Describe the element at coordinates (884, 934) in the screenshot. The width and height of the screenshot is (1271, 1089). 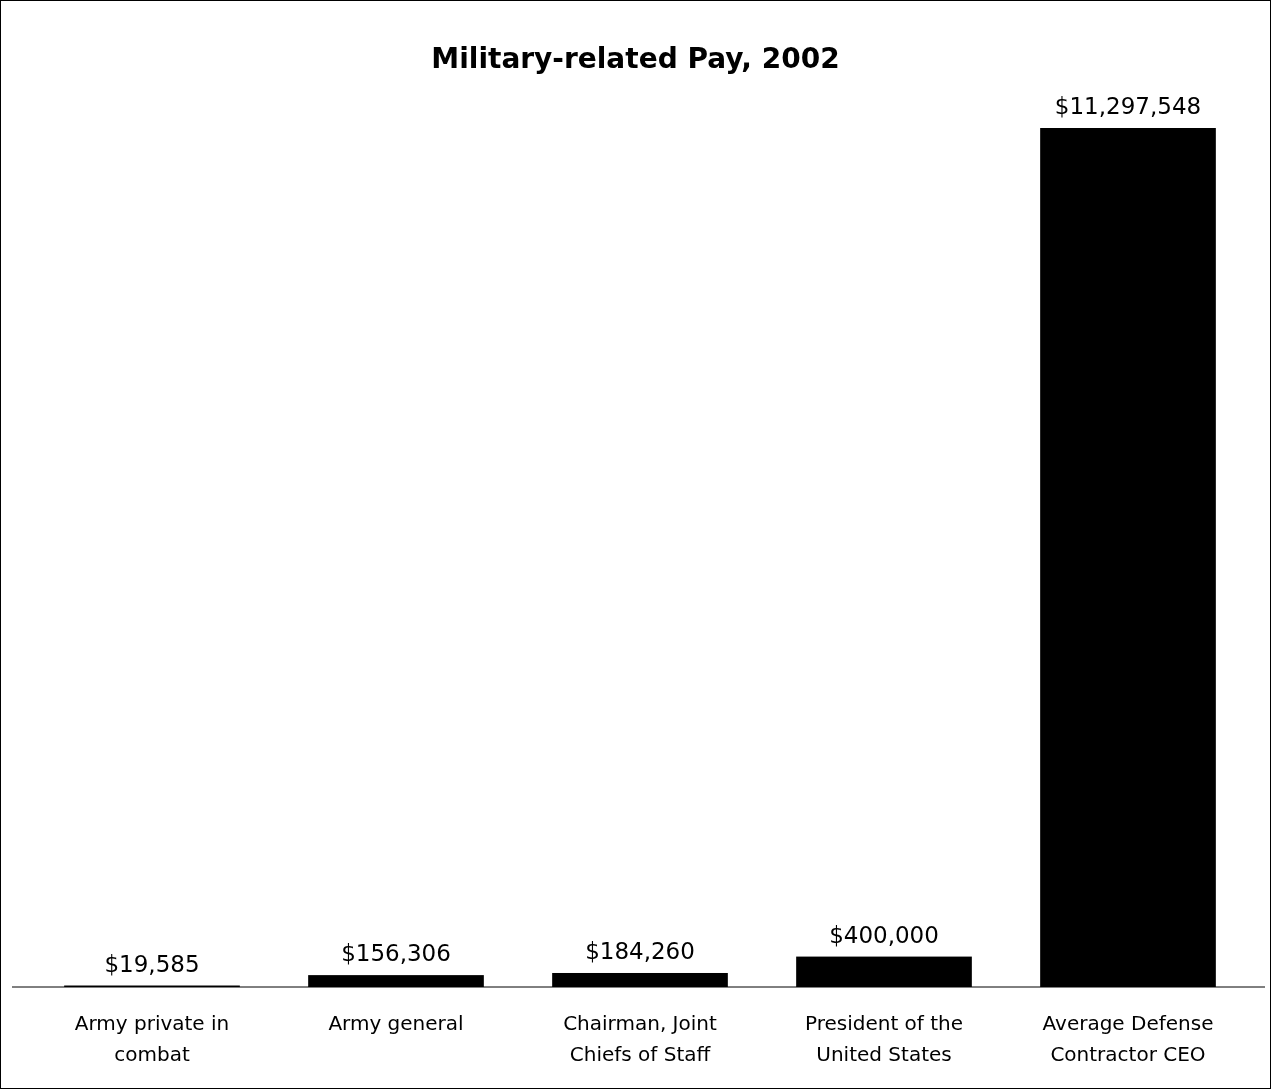
I see `data-label: $400,000` at that location.